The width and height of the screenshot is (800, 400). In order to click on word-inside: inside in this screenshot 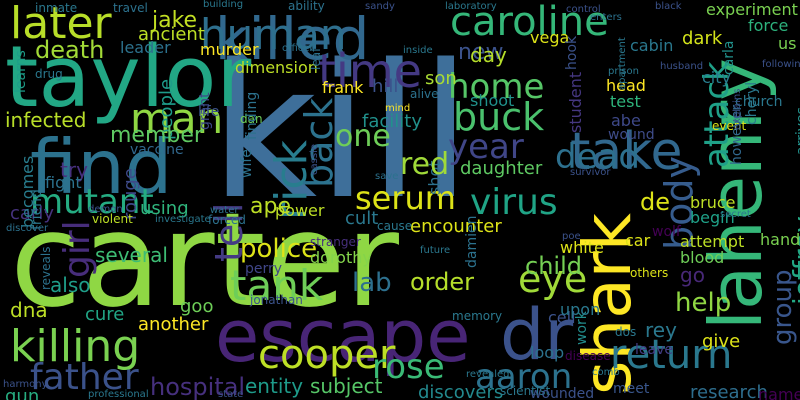, I will do `click(418, 50)`.